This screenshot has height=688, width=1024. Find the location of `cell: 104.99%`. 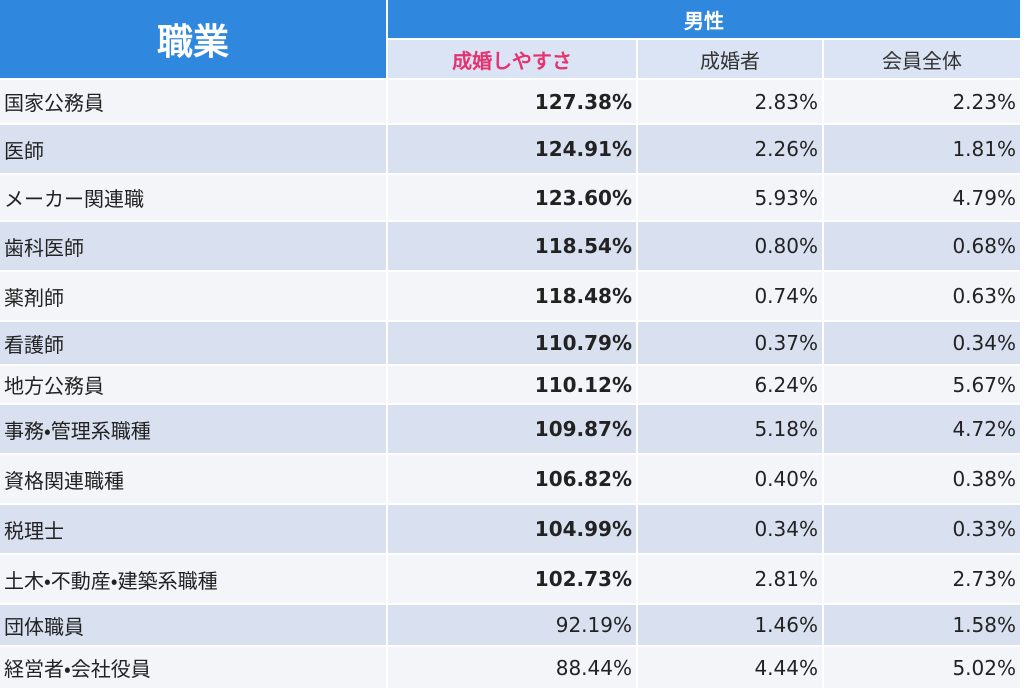

cell: 104.99% is located at coordinates (512, 529).